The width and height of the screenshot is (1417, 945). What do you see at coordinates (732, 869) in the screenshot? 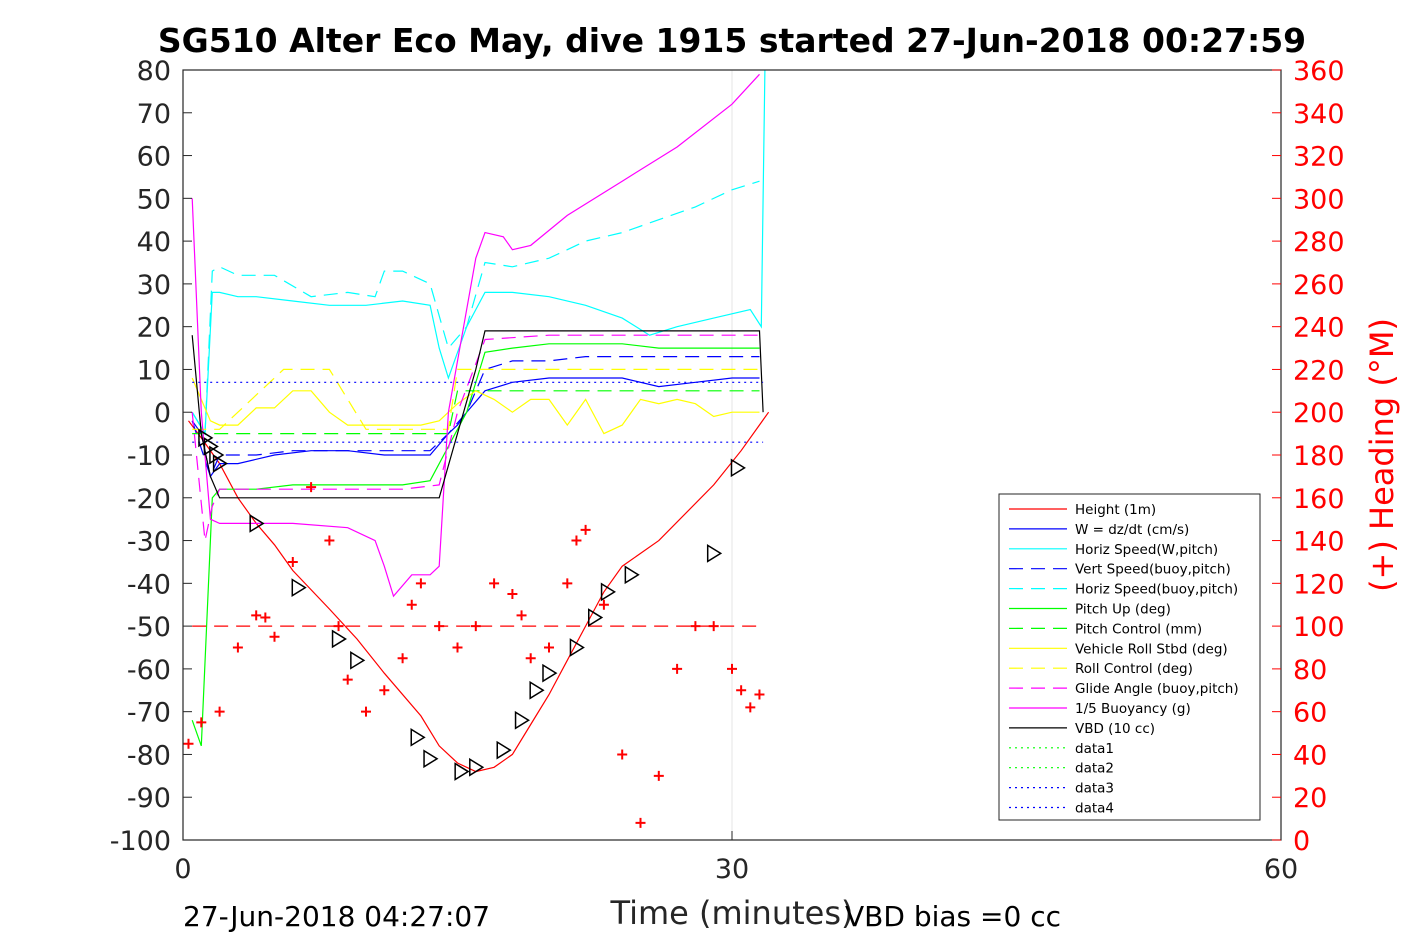
I see `x-tick-label: 30` at bounding box center [732, 869].